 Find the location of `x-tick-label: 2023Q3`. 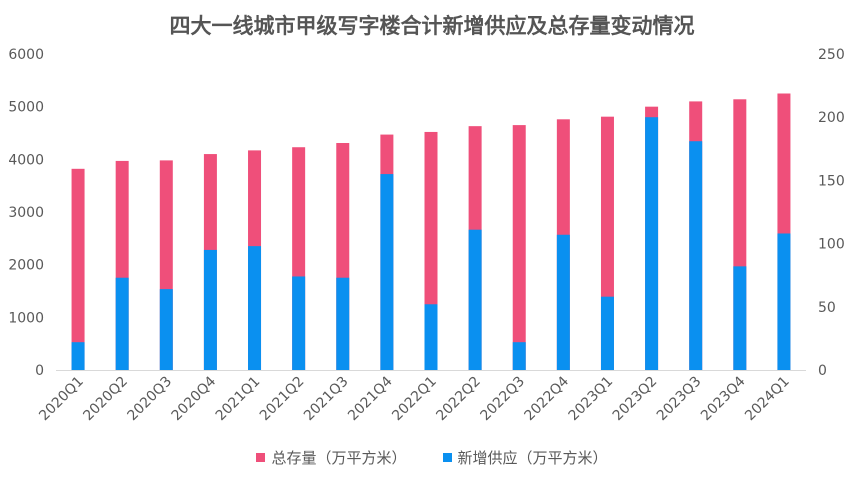

x-tick-label: 2023Q3 is located at coordinates (679, 399).